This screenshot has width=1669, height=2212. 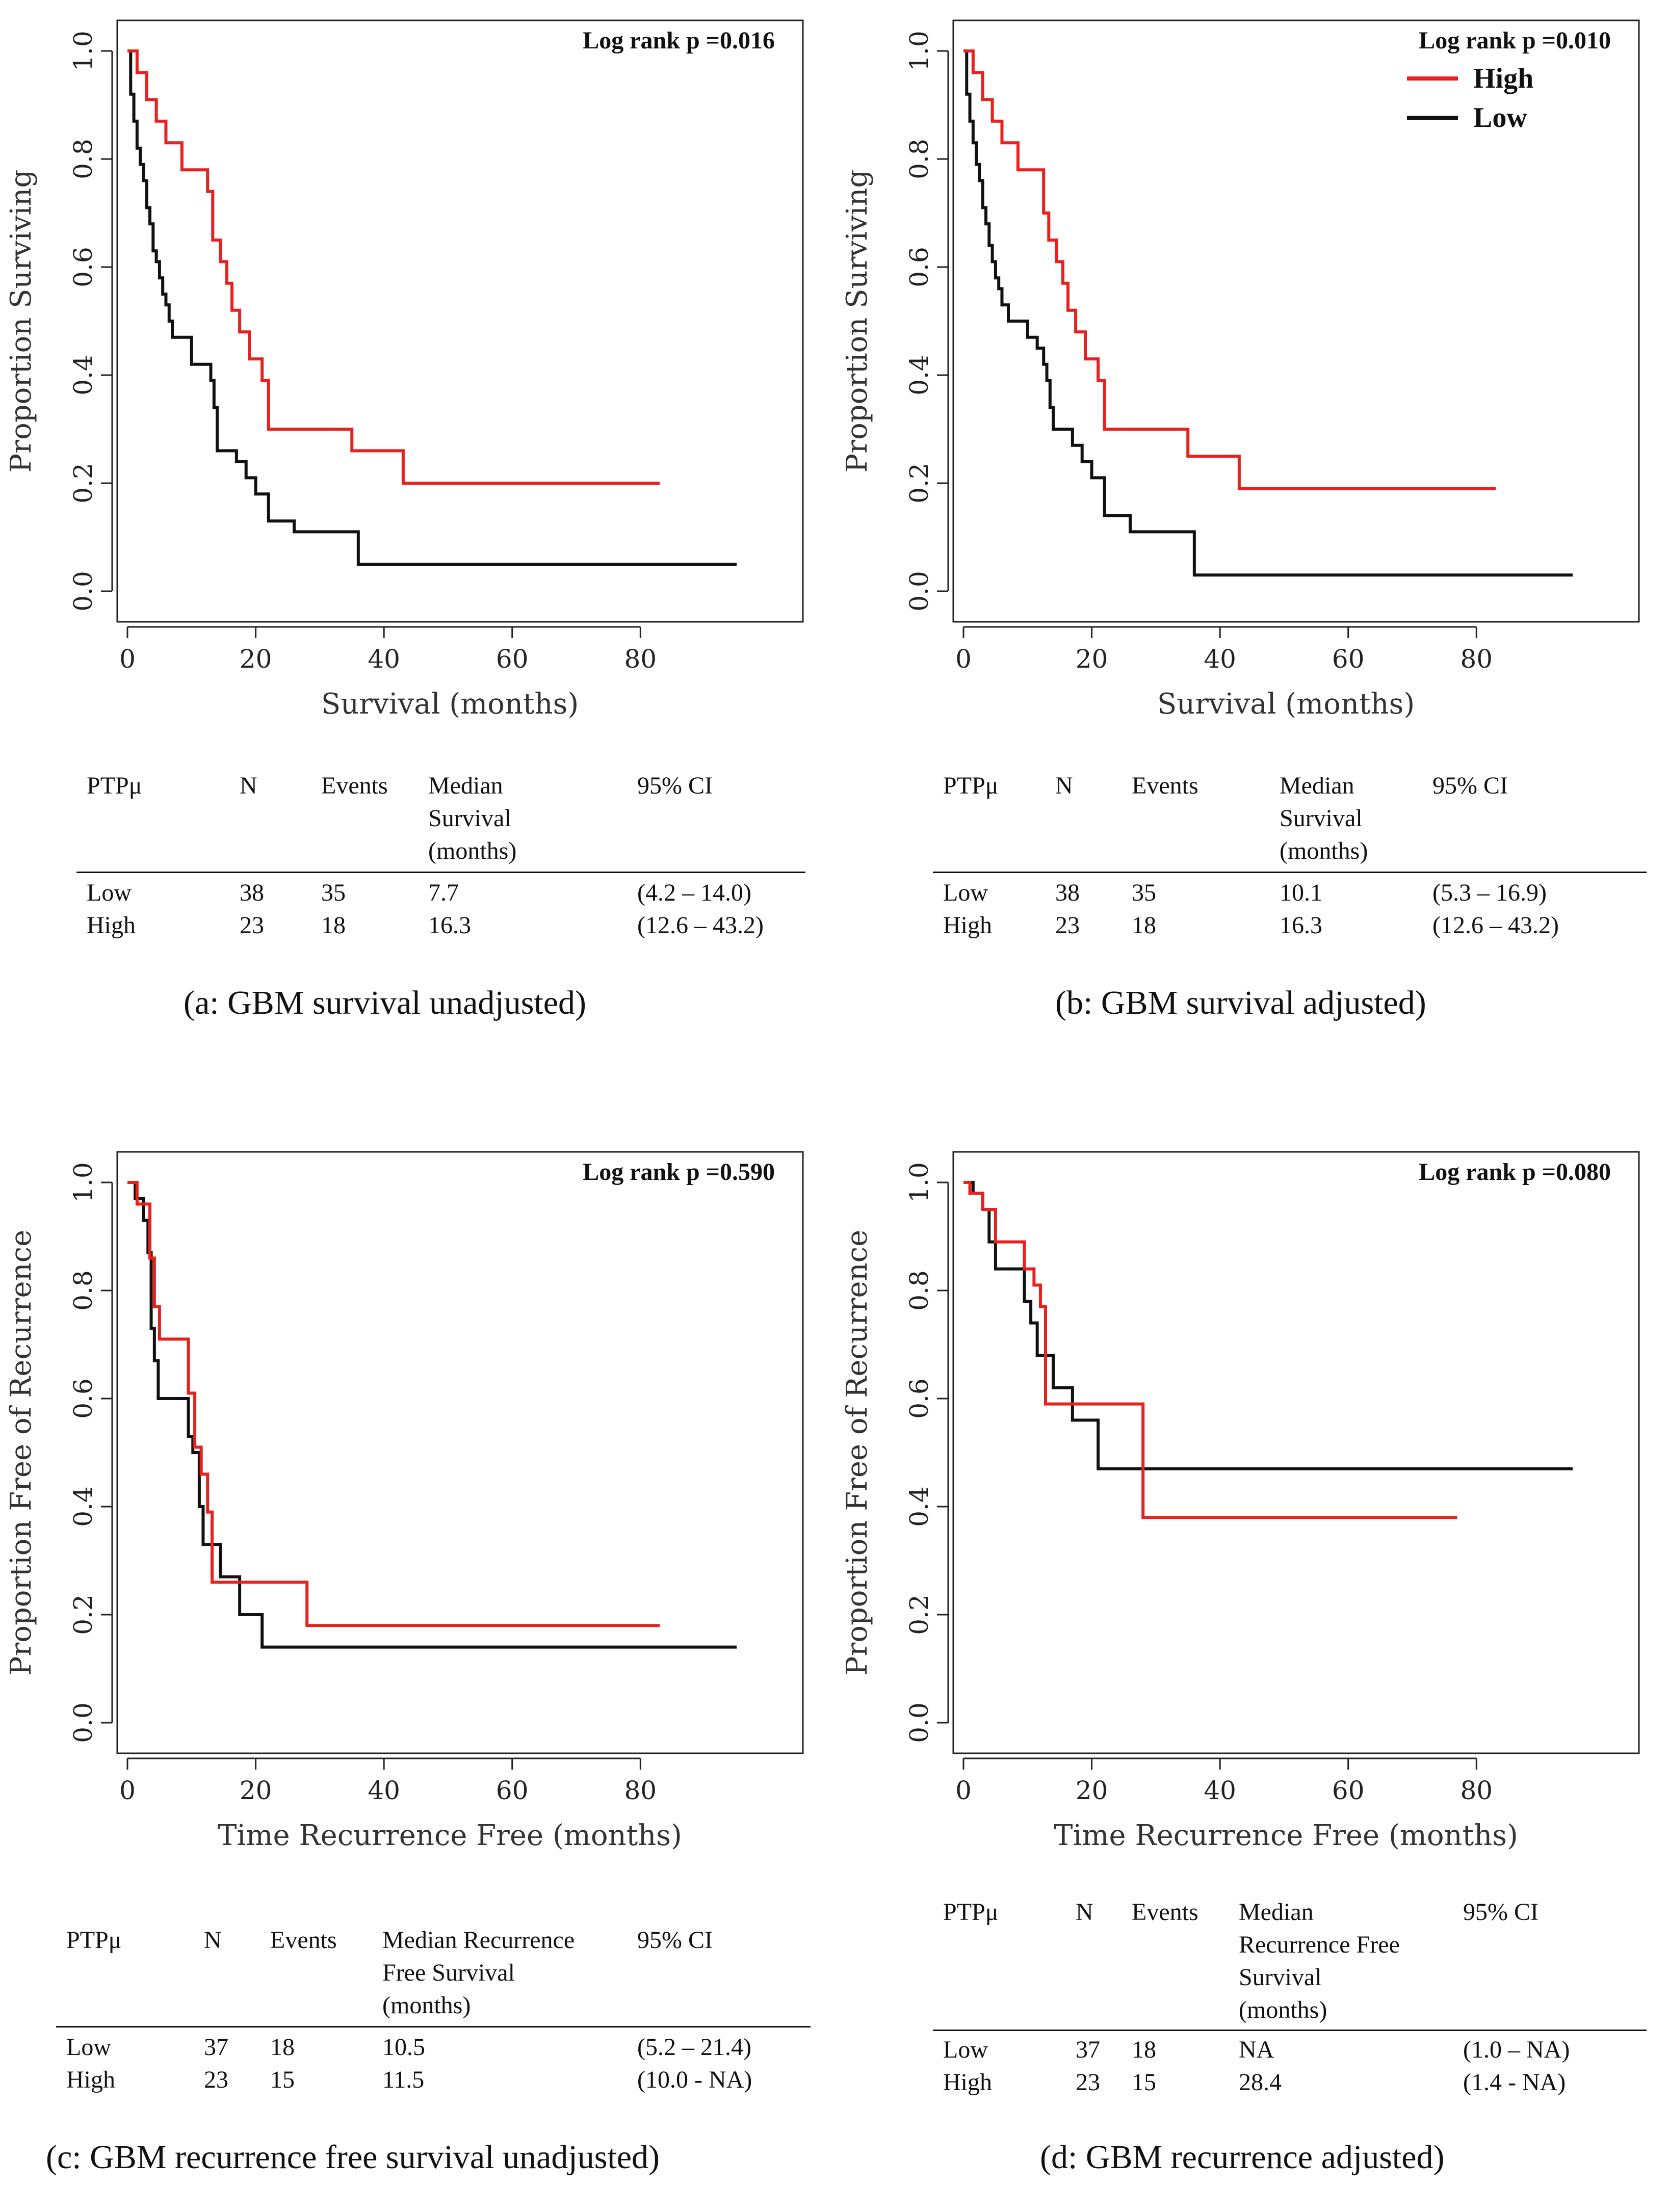 I want to click on table-cell: 37, so click(x=1088, y=2049).